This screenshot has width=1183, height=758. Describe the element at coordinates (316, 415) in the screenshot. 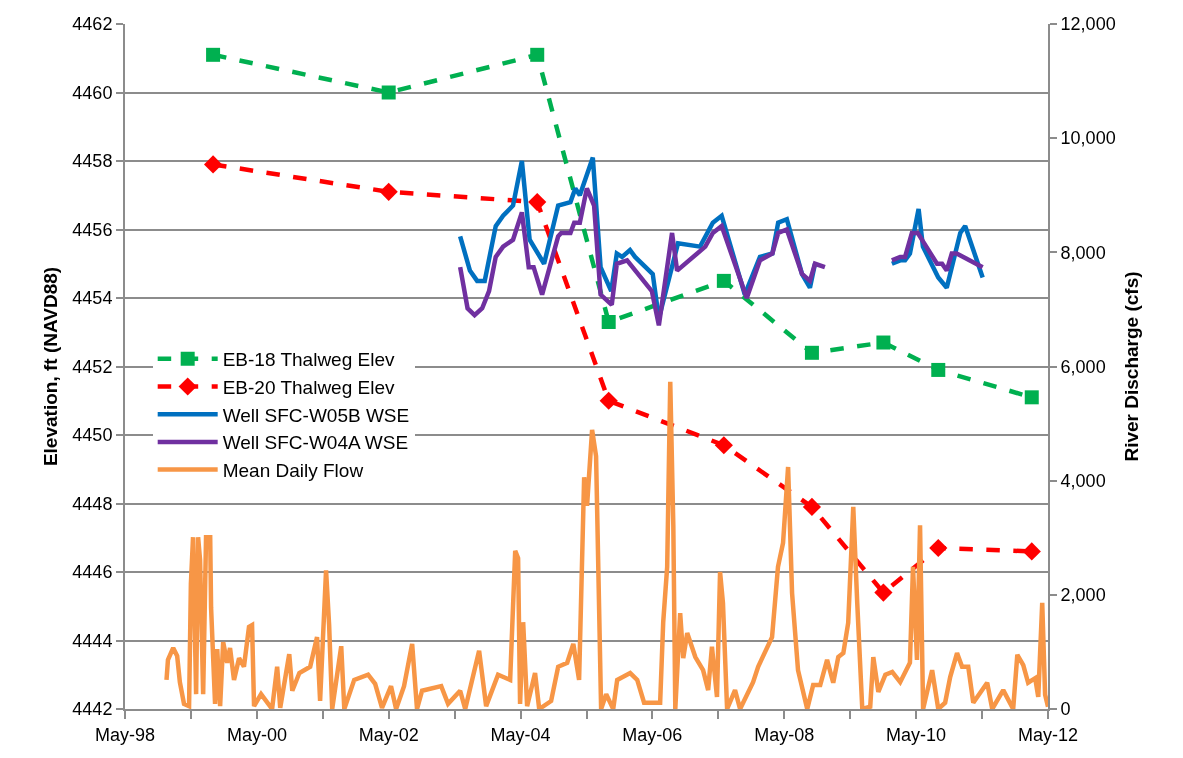

I see `legend-label: Well SFC-W05B WSE` at that location.